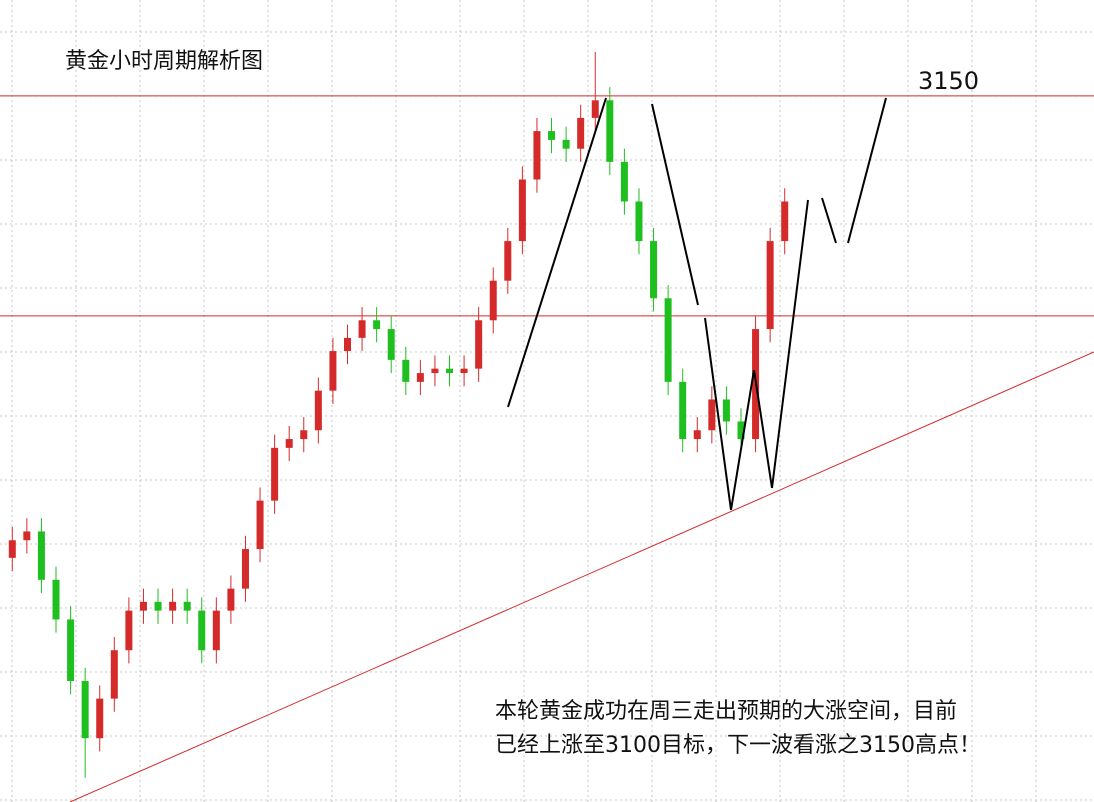 The image size is (1094, 802). I want to click on annotation: 已经上涨至3100目标，下一波看涨之3150高点！, so click(738, 745).